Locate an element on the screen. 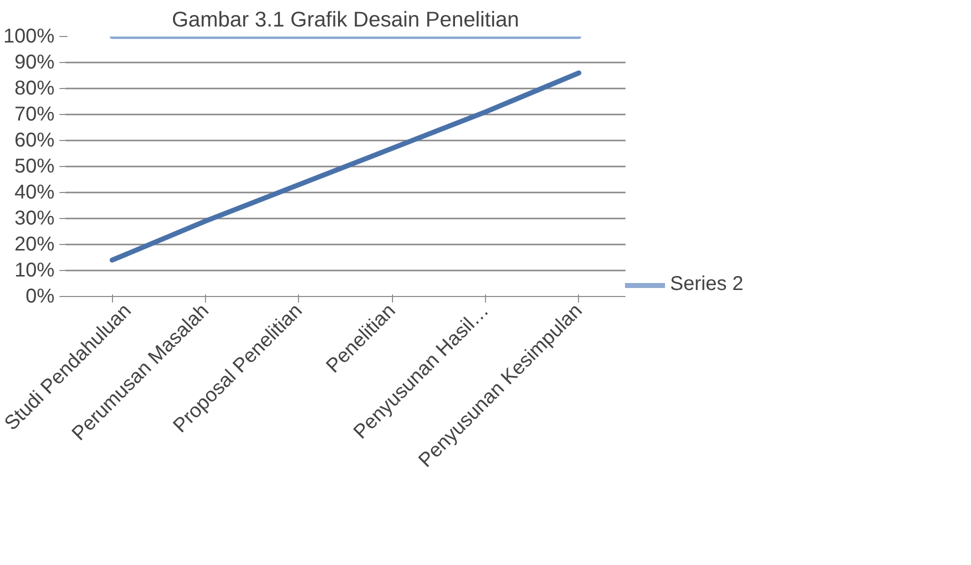 This screenshot has height=565, width=971. y-tick-label: 70% is located at coordinates (34, 115).